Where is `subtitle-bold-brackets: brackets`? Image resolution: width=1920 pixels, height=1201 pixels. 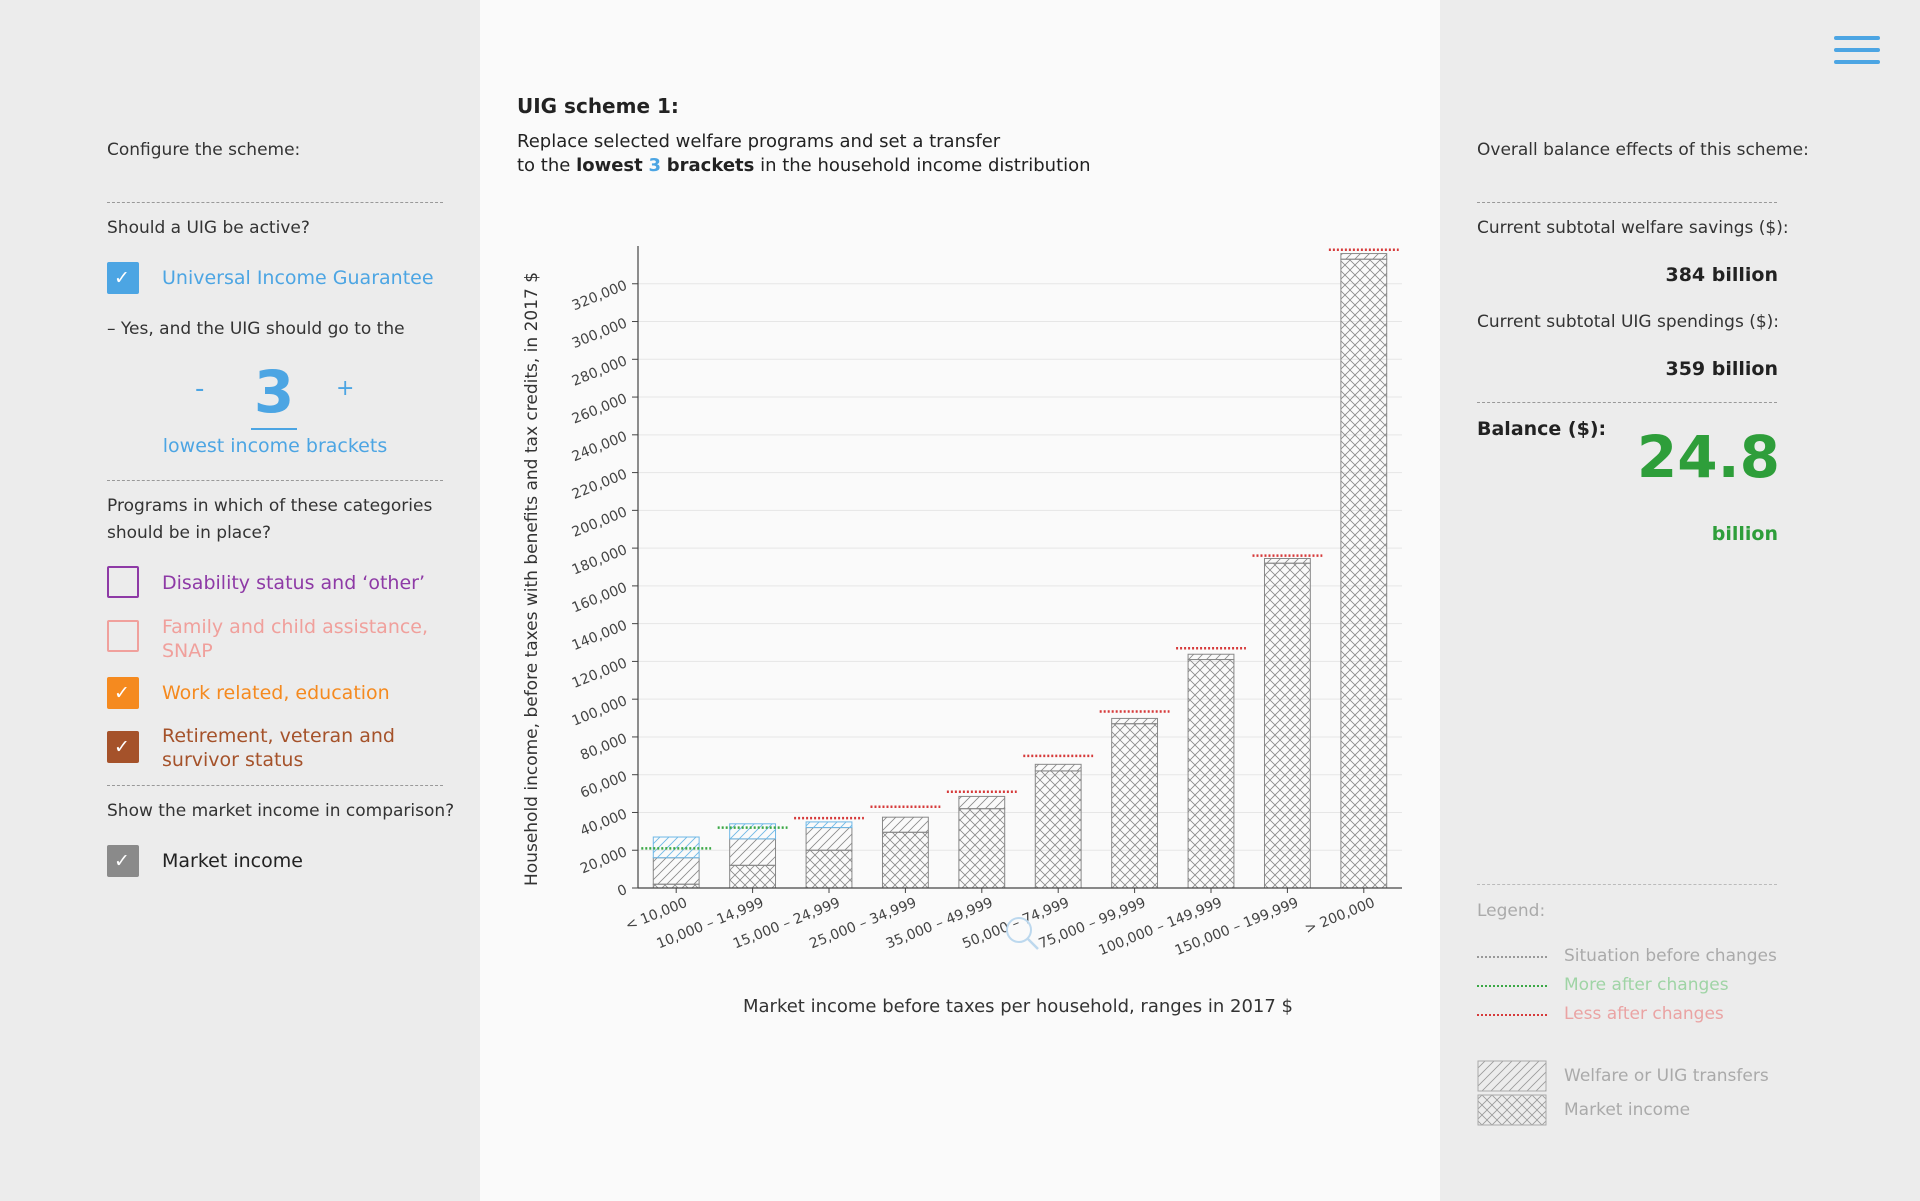 subtitle-bold-brackets: brackets is located at coordinates (710, 165).